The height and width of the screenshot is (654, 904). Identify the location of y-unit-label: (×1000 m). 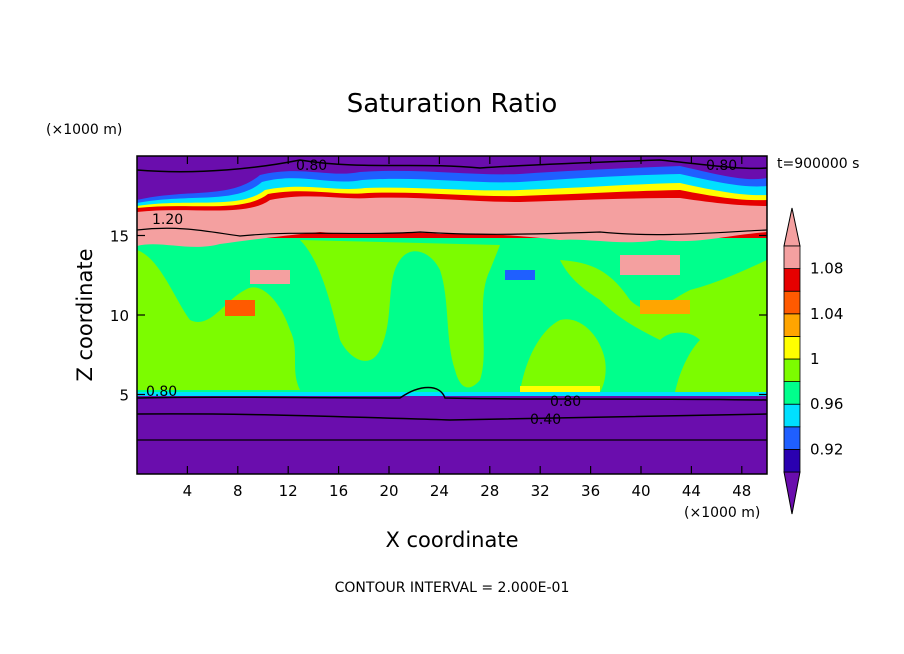
(84, 130).